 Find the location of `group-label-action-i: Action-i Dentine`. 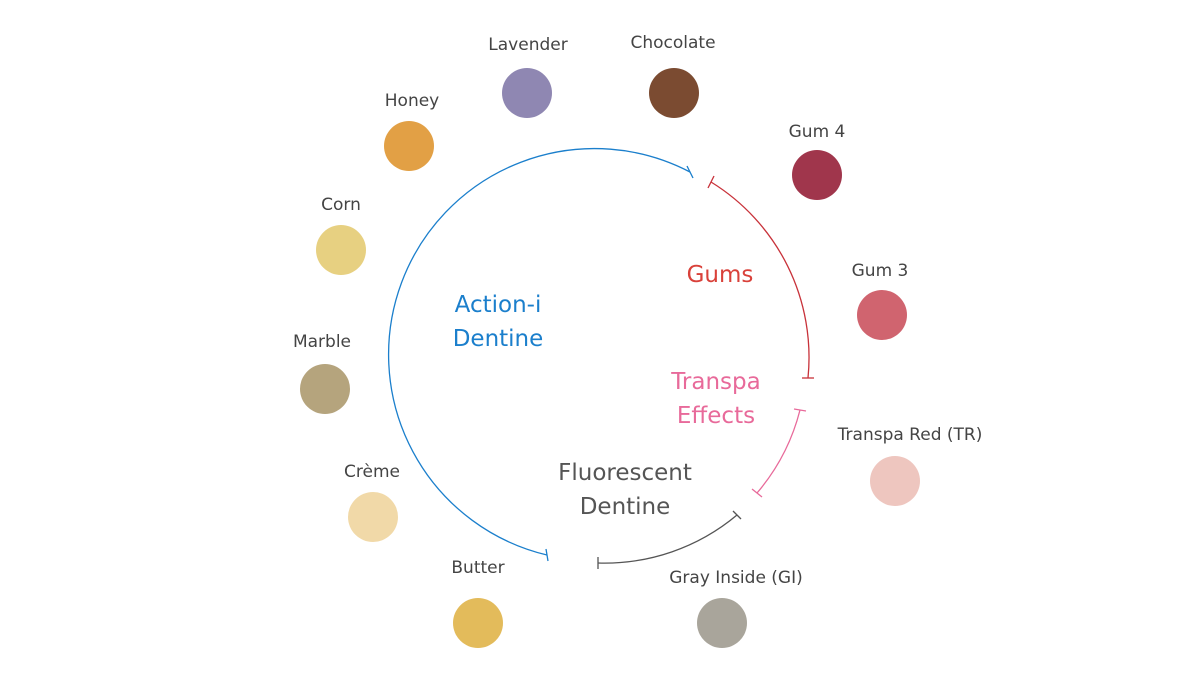

group-label-action-i: Action-i Dentine is located at coordinates (498, 322).